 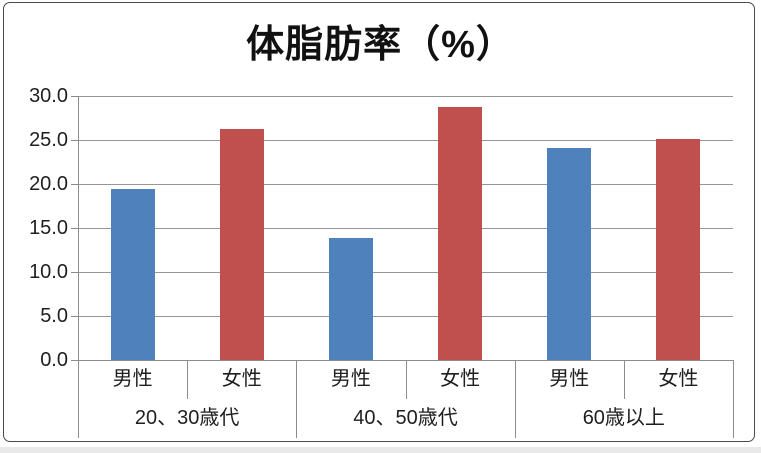 I want to click on bar-male-group3, so click(x=569, y=253).